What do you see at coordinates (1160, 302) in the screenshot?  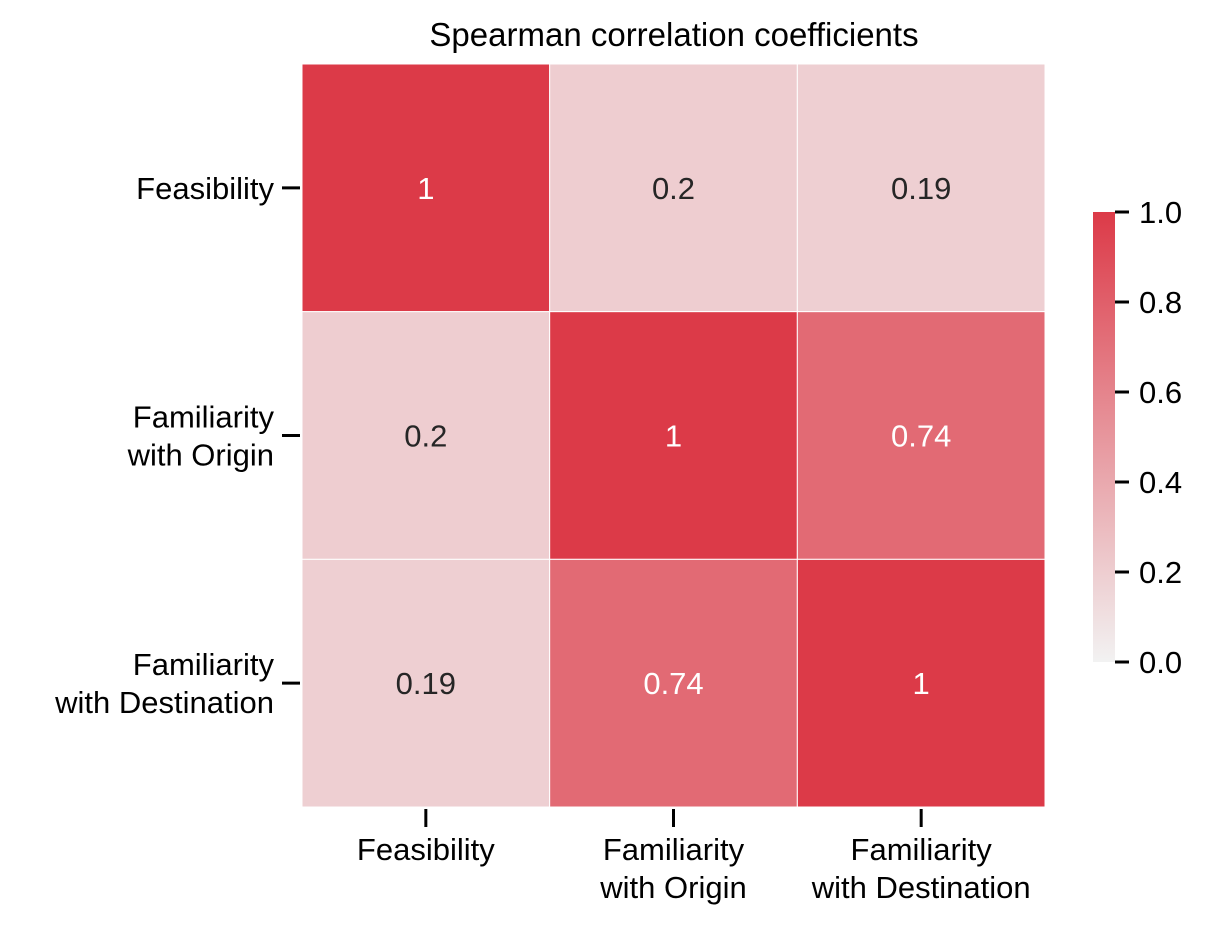 I see `colorbar-tick-label: 0.8` at bounding box center [1160, 302].